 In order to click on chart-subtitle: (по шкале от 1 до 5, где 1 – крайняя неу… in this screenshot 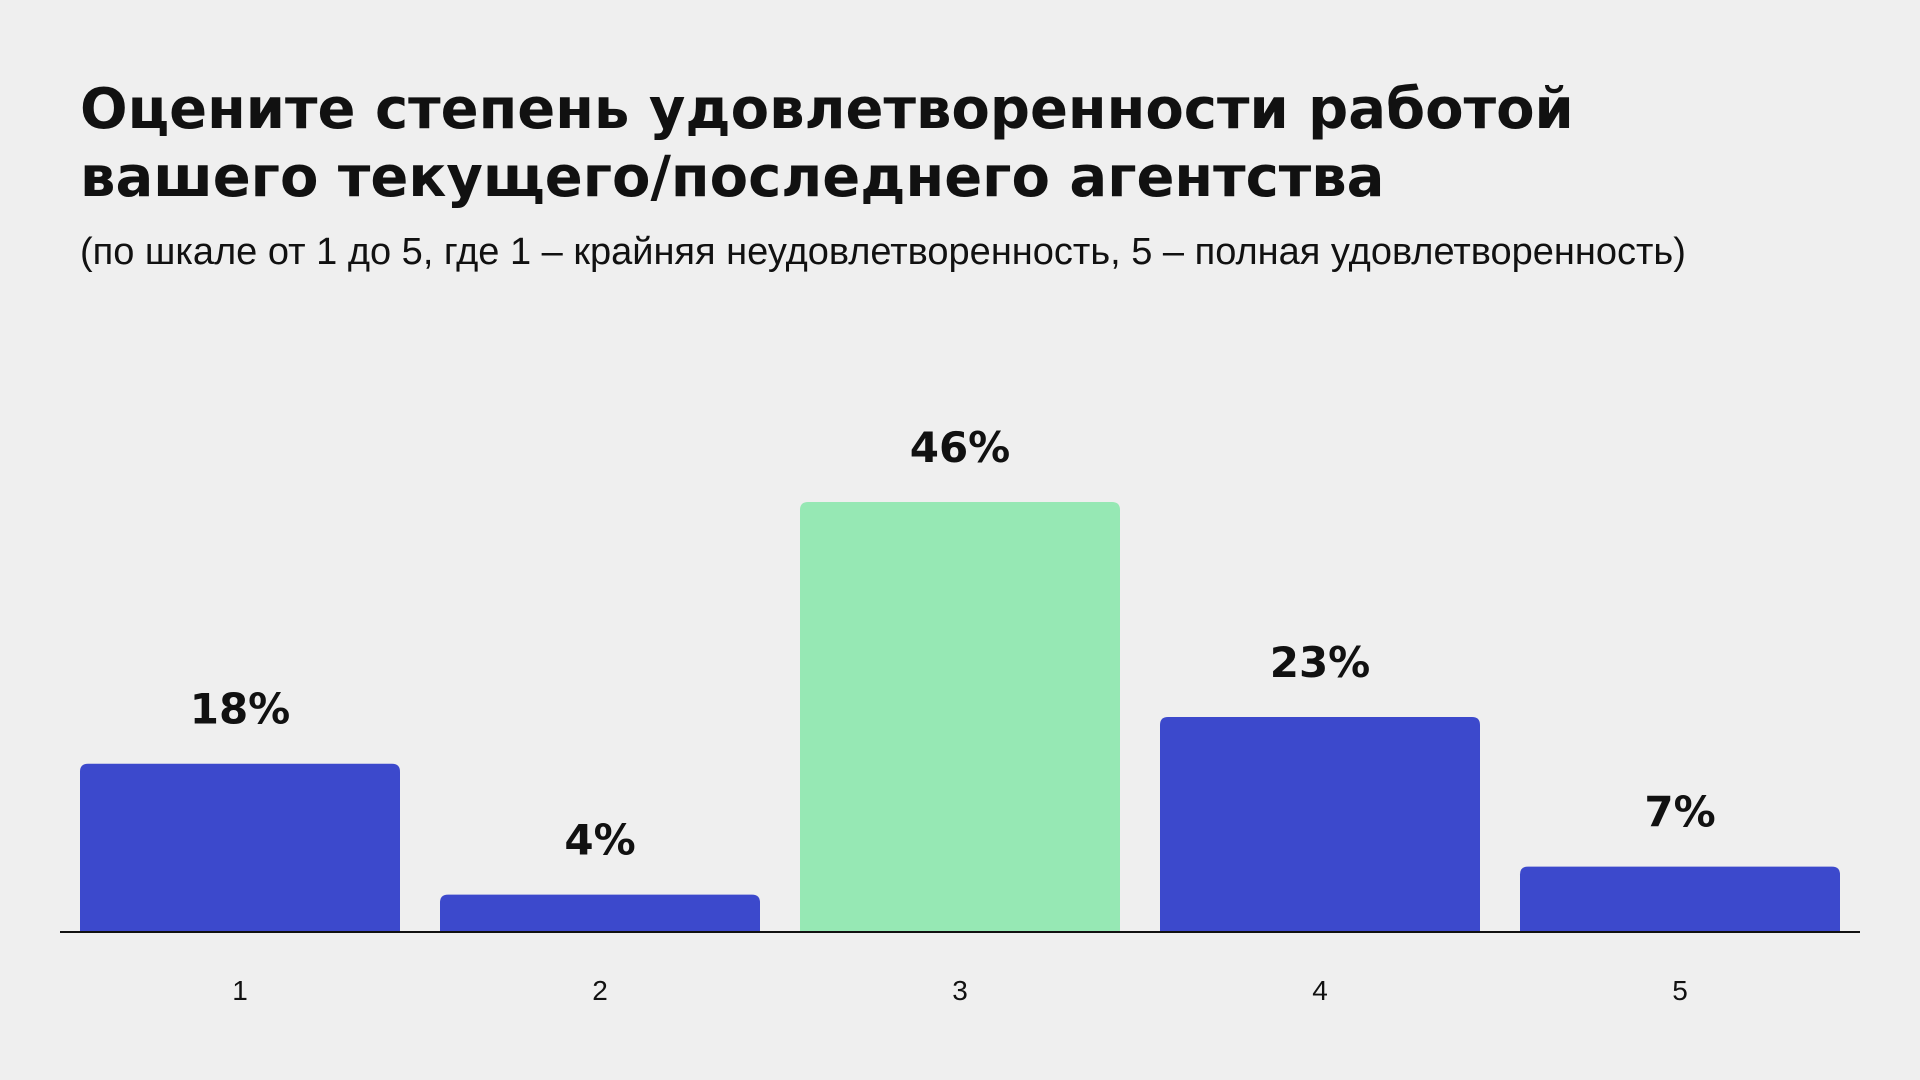, I will do `click(883, 252)`.